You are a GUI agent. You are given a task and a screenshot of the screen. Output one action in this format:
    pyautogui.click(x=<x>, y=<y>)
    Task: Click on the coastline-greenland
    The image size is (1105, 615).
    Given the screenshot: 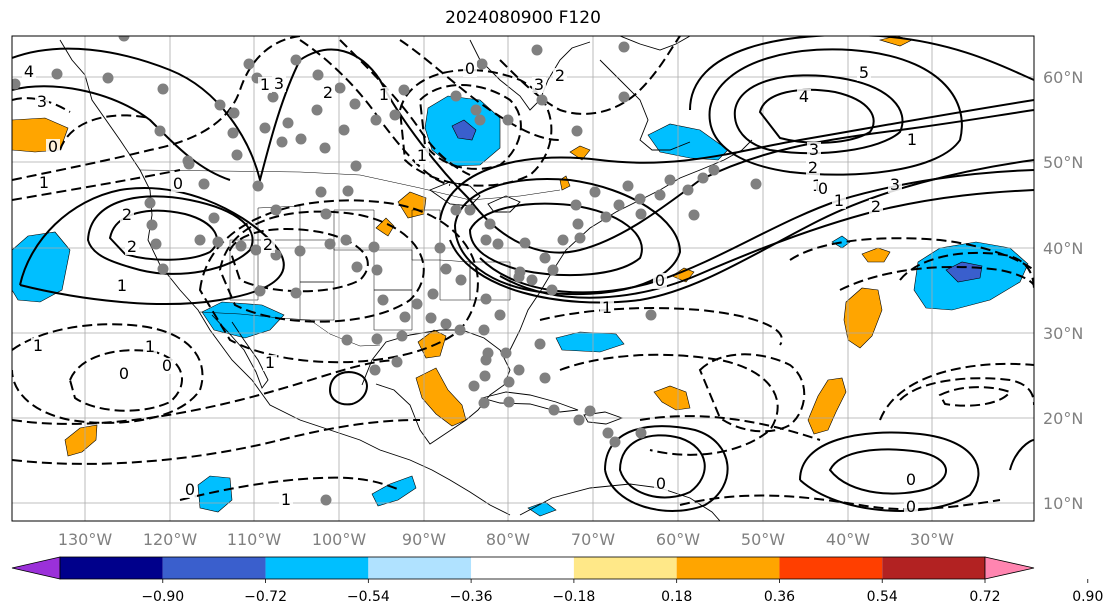 What is the action you would take?
    pyautogui.click(x=655, y=43)
    